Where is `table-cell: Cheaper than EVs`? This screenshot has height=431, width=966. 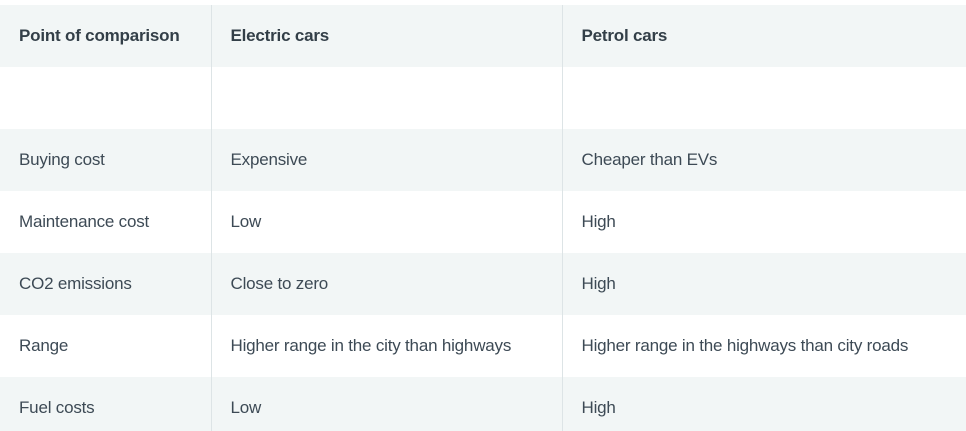 table-cell: Cheaper than EVs is located at coordinates (649, 159).